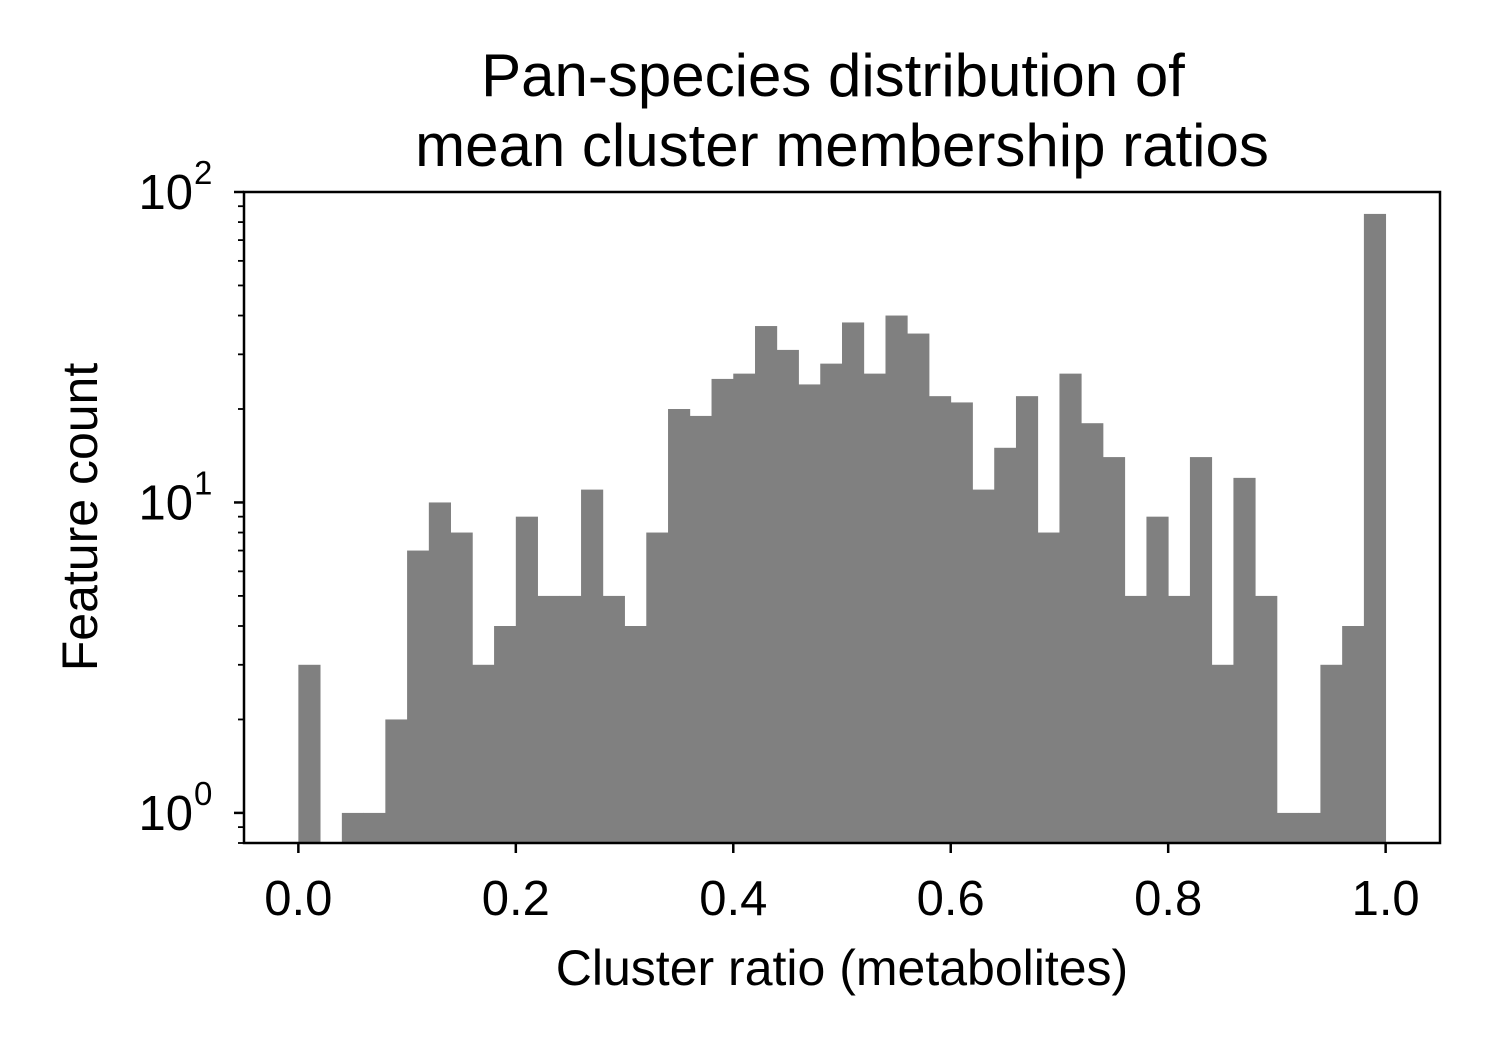 This screenshot has height=1050, width=1500. What do you see at coordinates (1386, 899) in the screenshot?
I see `x-tick-label: 1.0` at bounding box center [1386, 899].